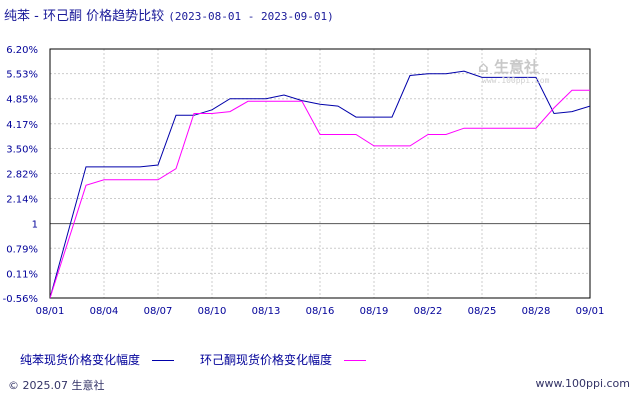 The image size is (640, 400). I want to click on x-tick-label: 08/25, so click(482, 311).